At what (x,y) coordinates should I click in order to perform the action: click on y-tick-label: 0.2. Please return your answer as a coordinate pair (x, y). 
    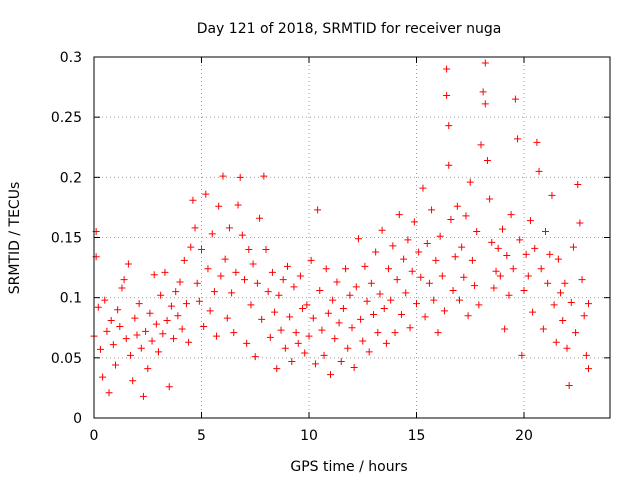
    Looking at the image, I should click on (71, 178).